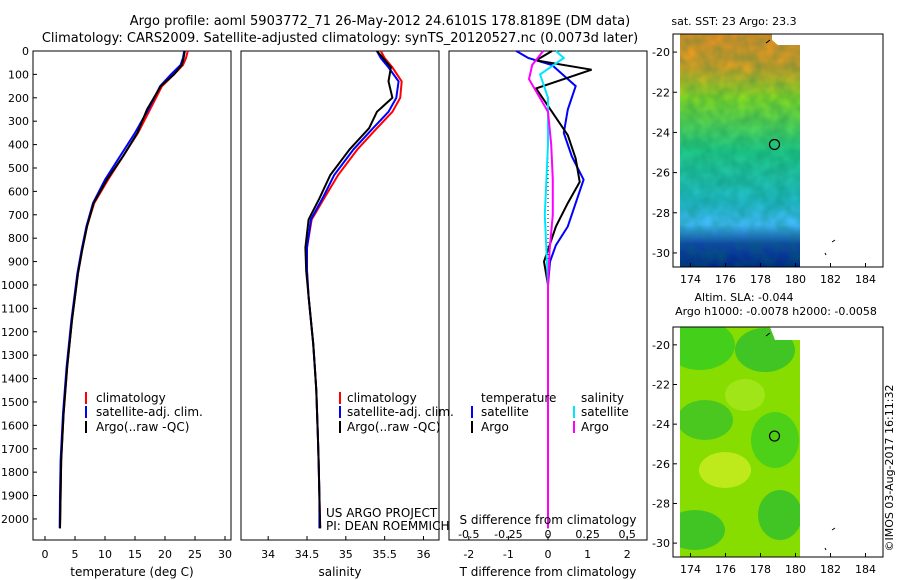 The width and height of the screenshot is (900, 580). What do you see at coordinates (587, 534) in the screenshot?
I see `s-diff-tick-label: 0.25` at bounding box center [587, 534].